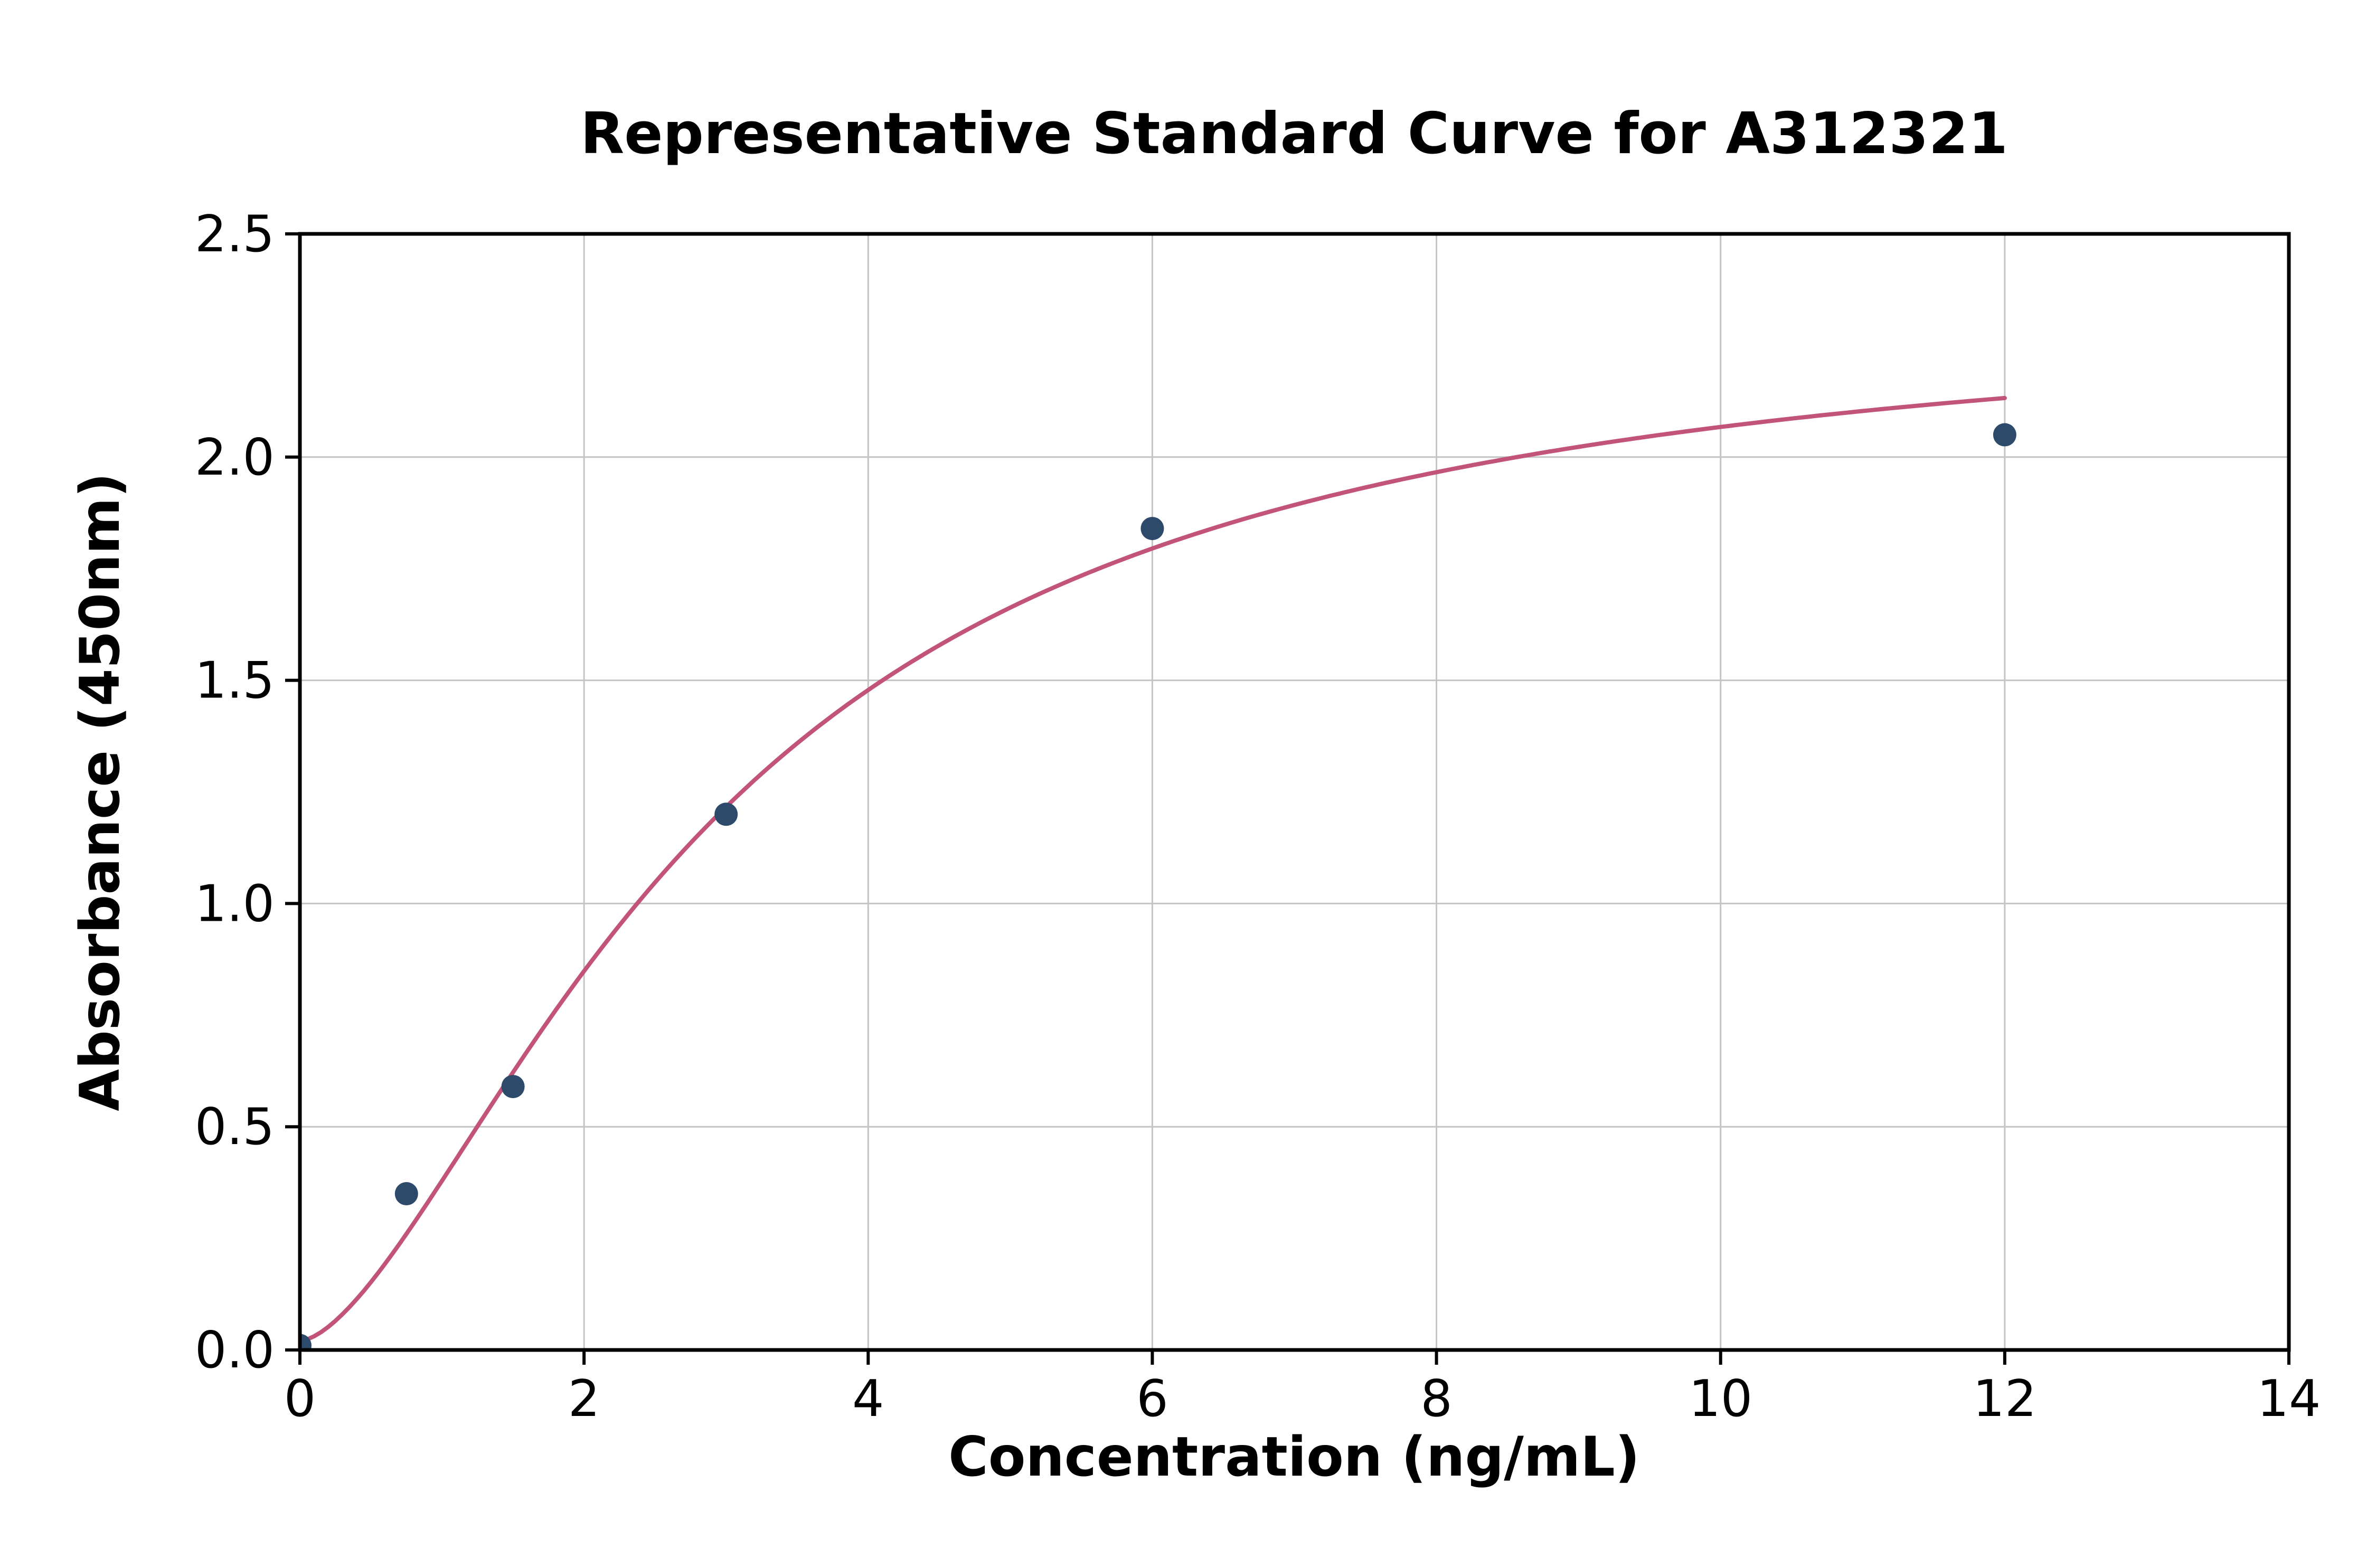  I want to click on x-tick-label: 4, so click(868, 1399).